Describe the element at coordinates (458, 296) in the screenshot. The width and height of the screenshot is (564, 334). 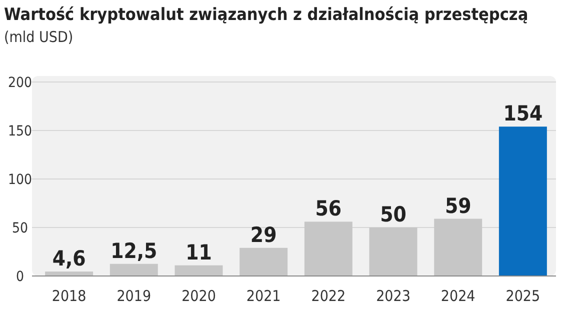
I see `x-tick-label: 2024` at that location.